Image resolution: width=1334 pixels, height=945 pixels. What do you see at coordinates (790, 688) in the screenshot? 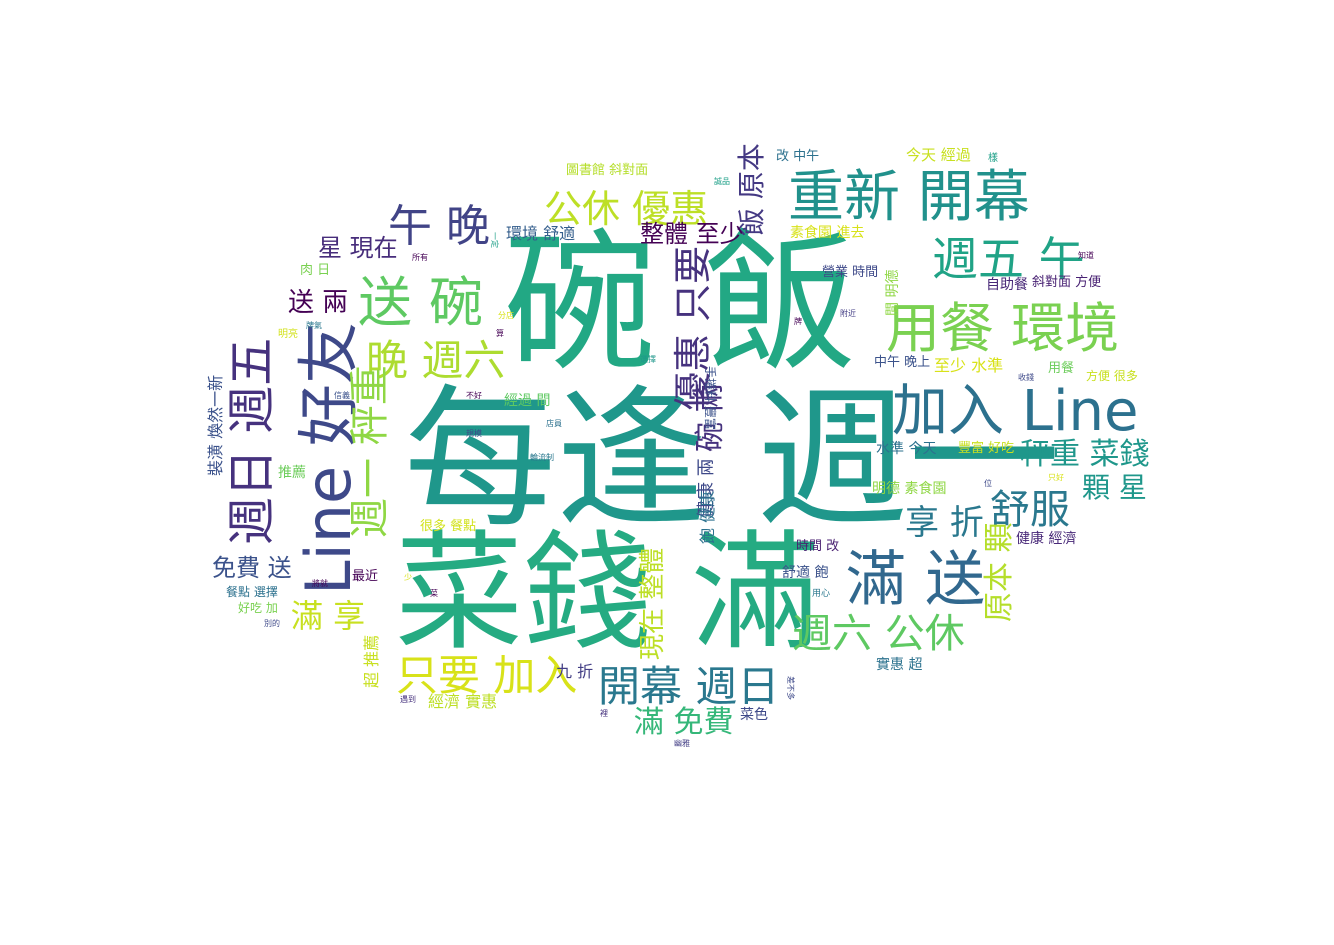
I see `word-chabuduo: 差不多` at bounding box center [790, 688].